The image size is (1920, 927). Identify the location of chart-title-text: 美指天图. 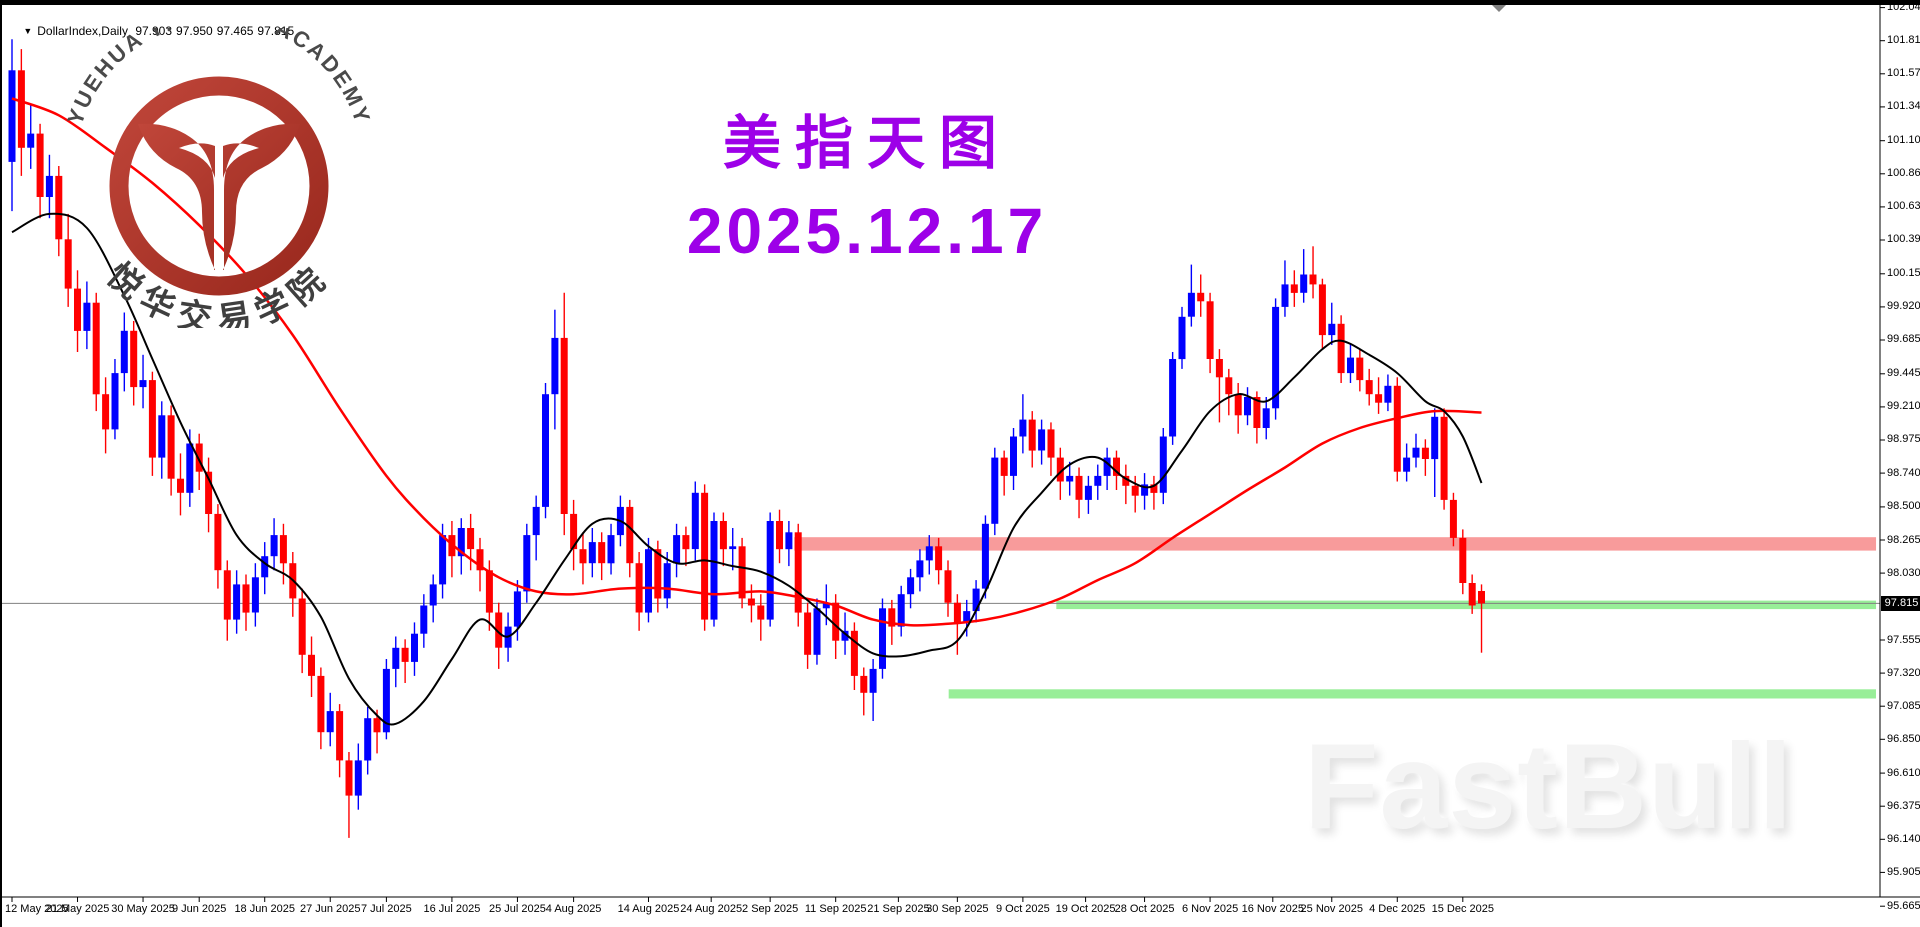
(866, 143).